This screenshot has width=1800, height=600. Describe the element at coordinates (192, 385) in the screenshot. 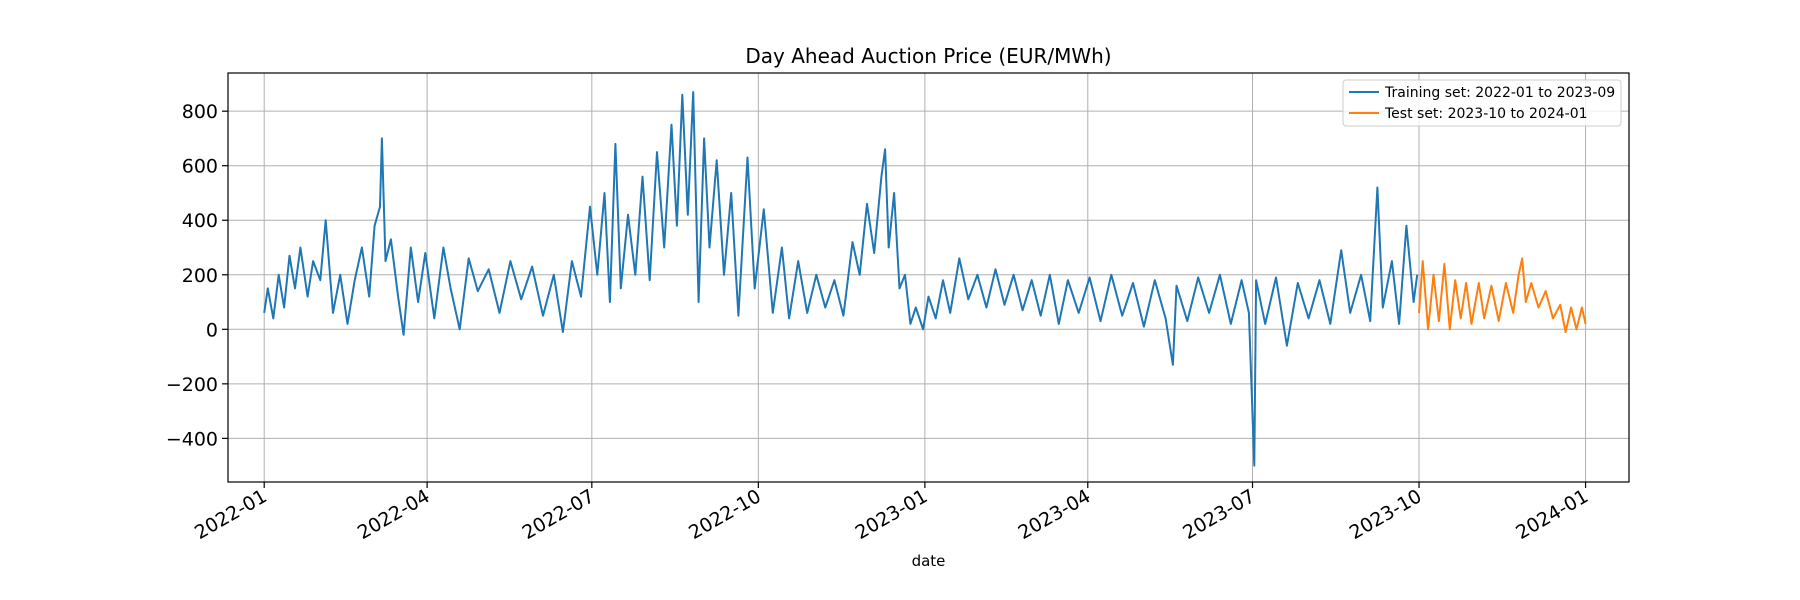

I see `y-tick-label: −200` at that location.